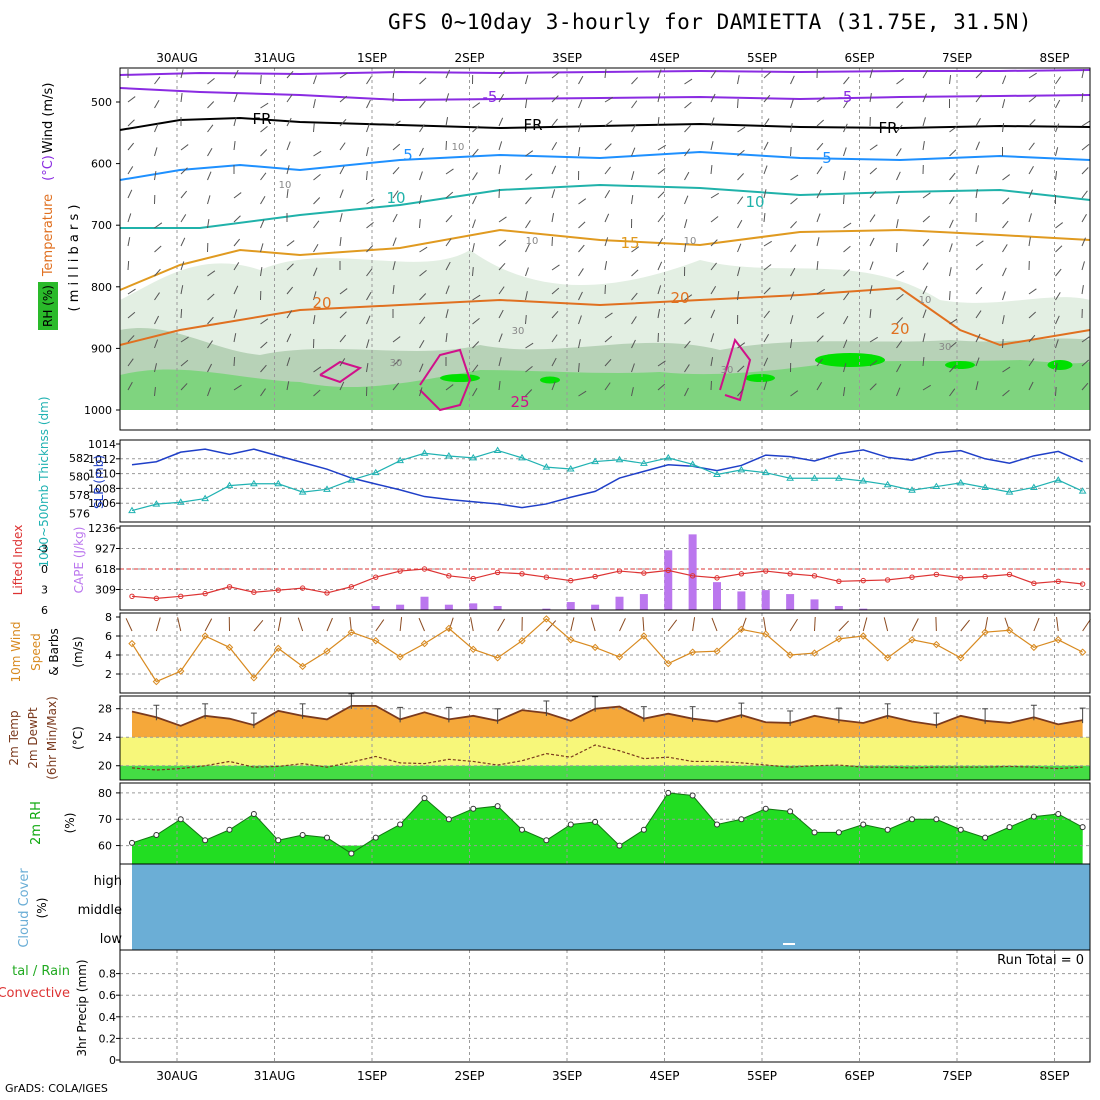 The image size is (1100, 1100). What do you see at coordinates (41, 971) in the screenshot?
I see `precip-ylabel-a: tal / Rain` at bounding box center [41, 971].